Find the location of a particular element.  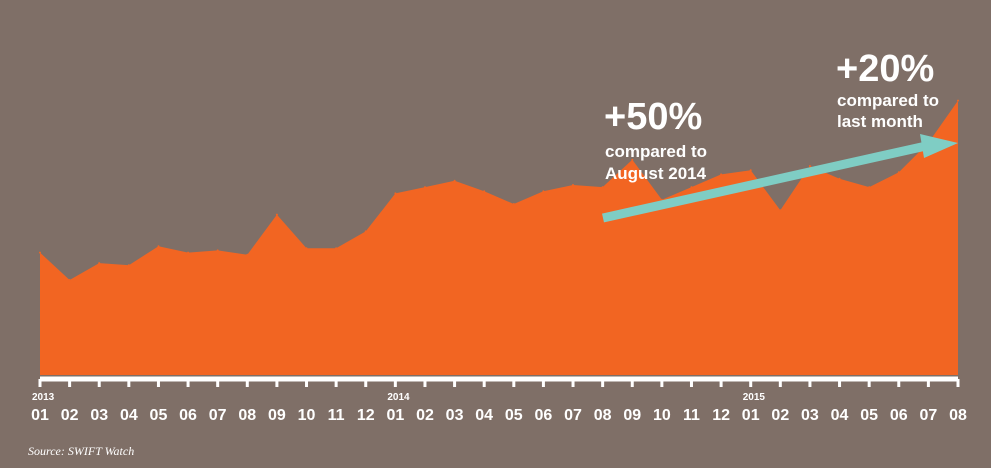

year-label: 2014 is located at coordinates (398, 397).